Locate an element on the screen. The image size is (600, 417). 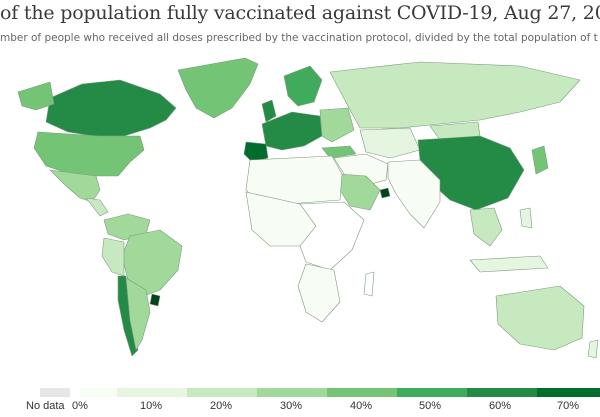
region-peru-bolivia is located at coordinates (113, 257).